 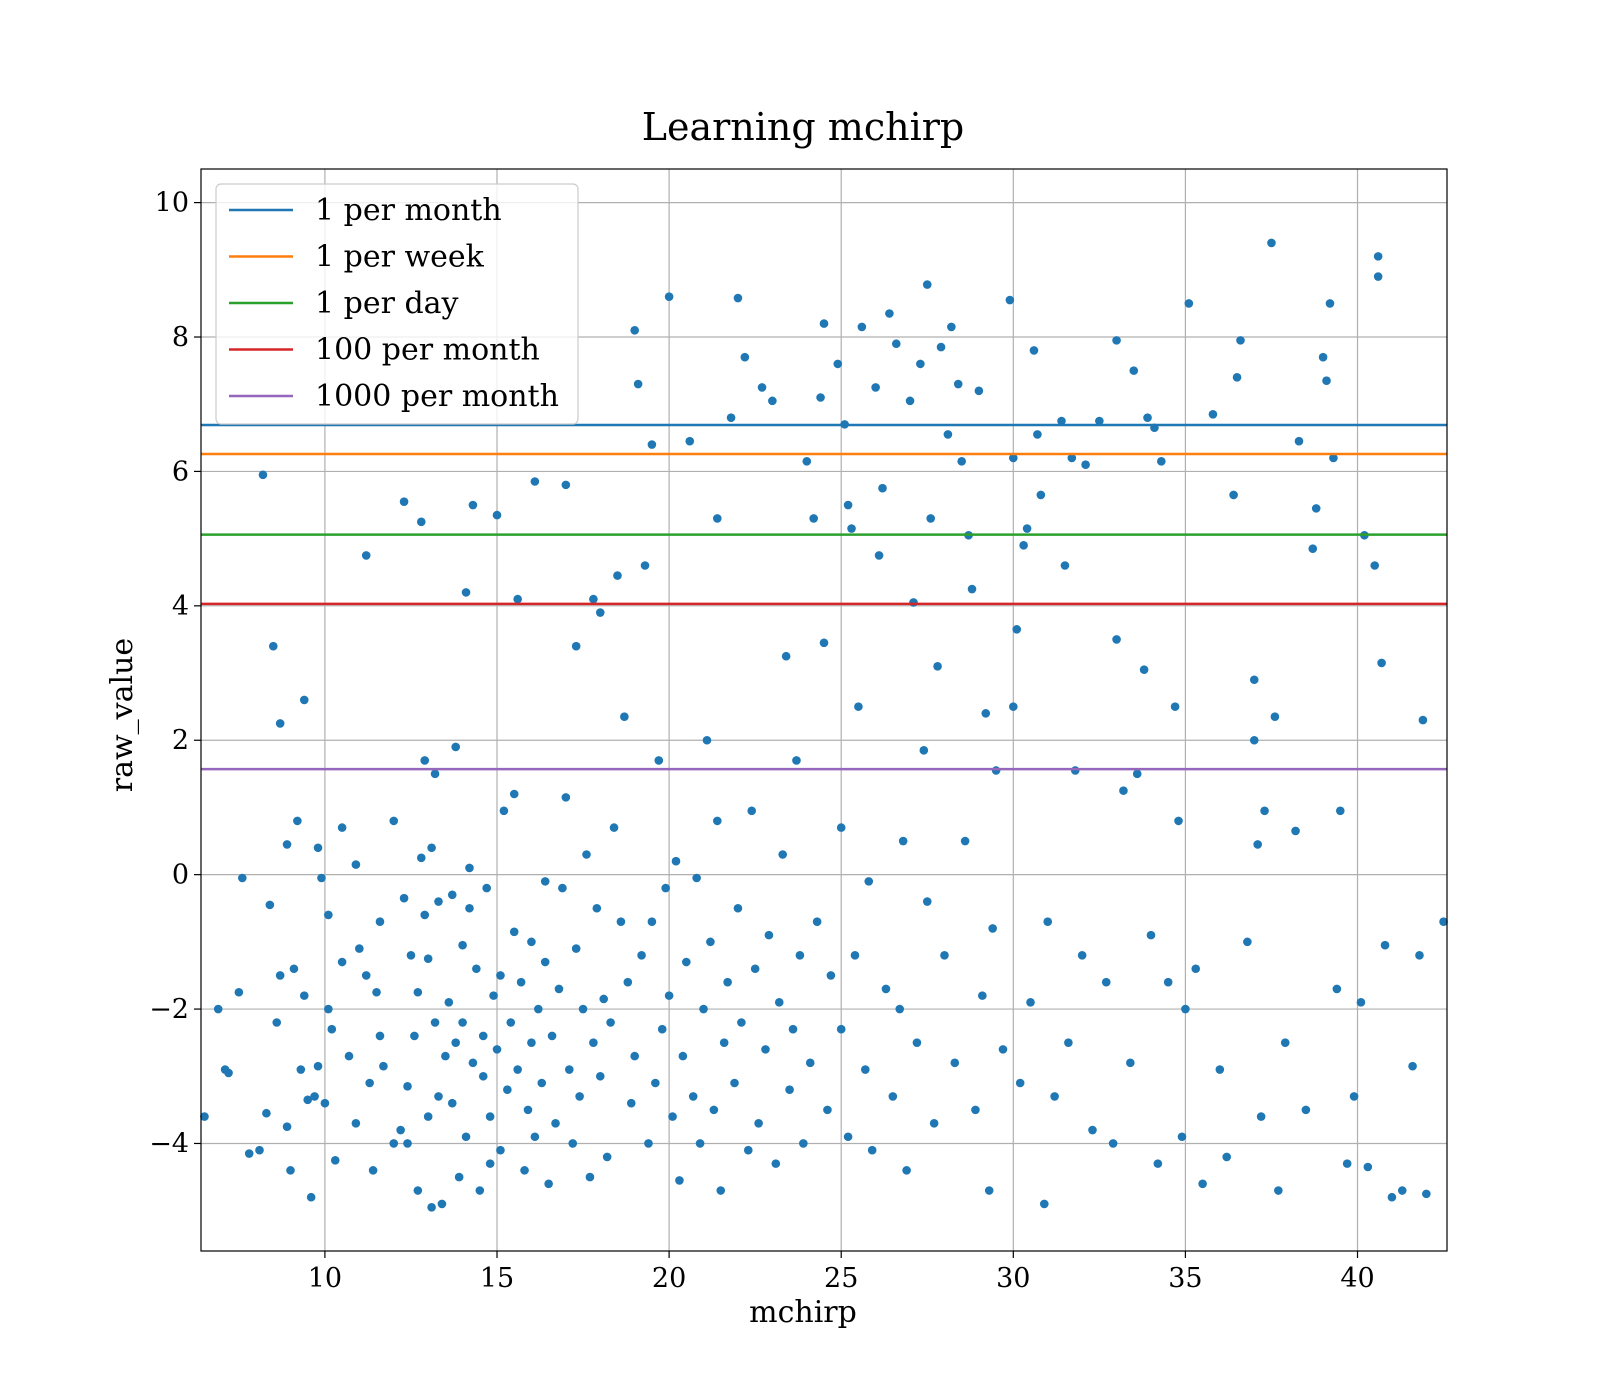 What do you see at coordinates (325, 1278) in the screenshot?
I see `x-tick-label: 10` at bounding box center [325, 1278].